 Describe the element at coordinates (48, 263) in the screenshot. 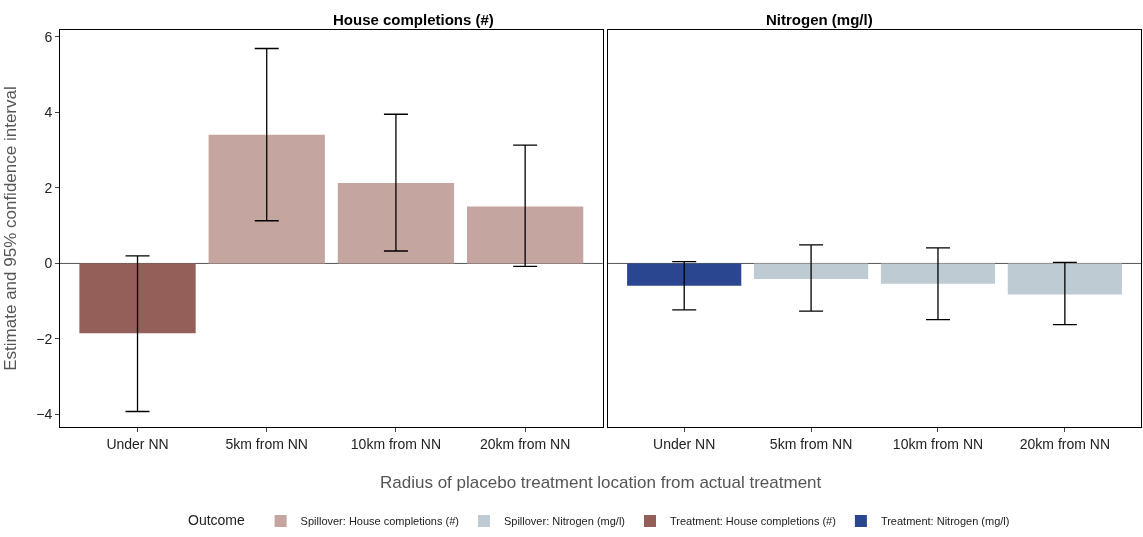

I see `y-tick-label: 0` at that location.